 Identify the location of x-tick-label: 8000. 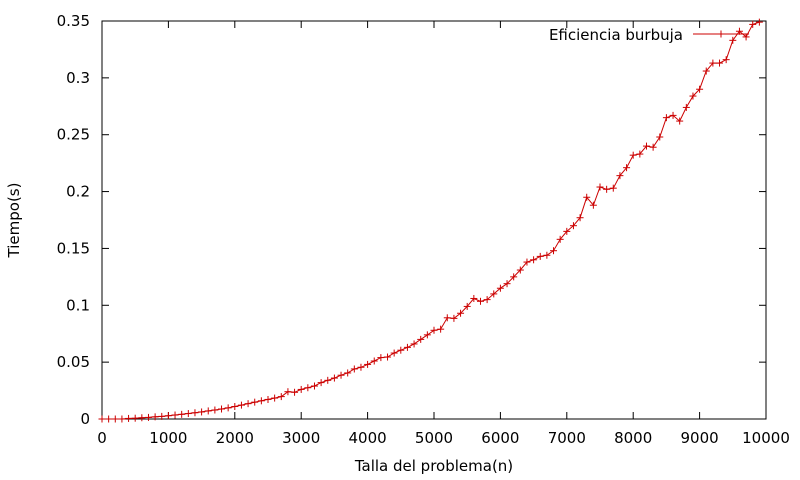
(633, 438).